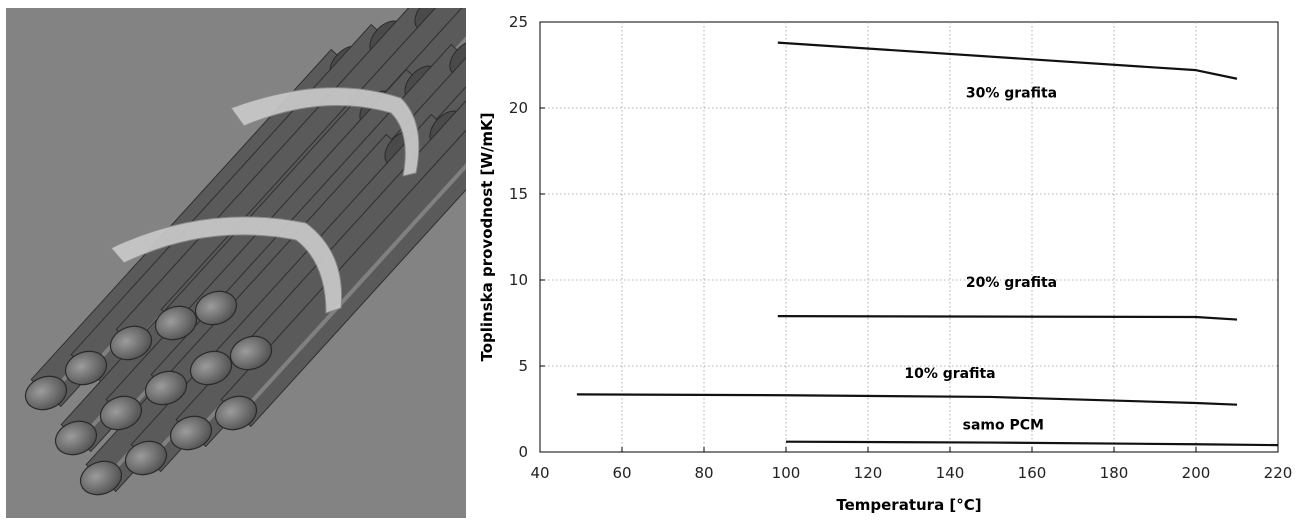  What do you see at coordinates (1003, 426) in the screenshot?
I see `series-label: samo PCM` at bounding box center [1003, 426].